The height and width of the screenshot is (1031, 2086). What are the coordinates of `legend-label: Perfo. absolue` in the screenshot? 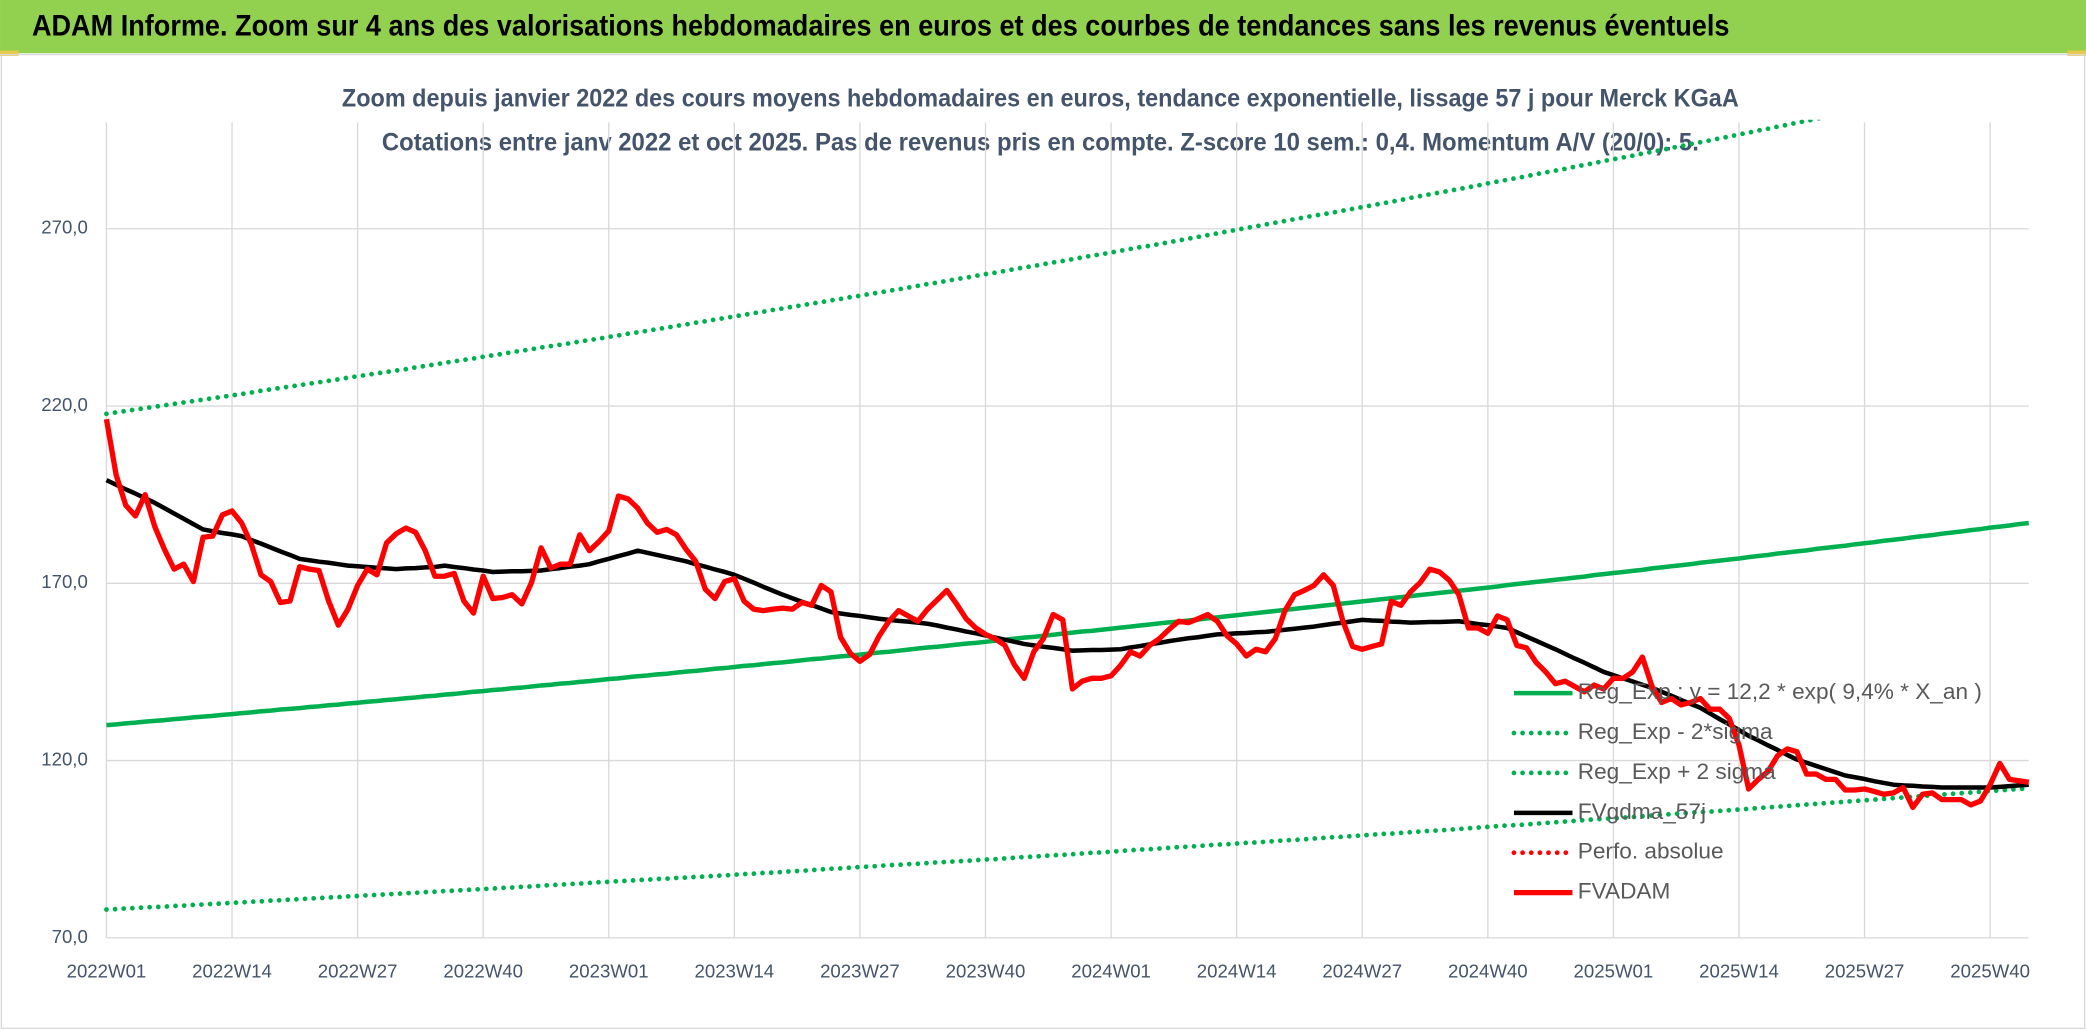 It's located at (1651, 851).